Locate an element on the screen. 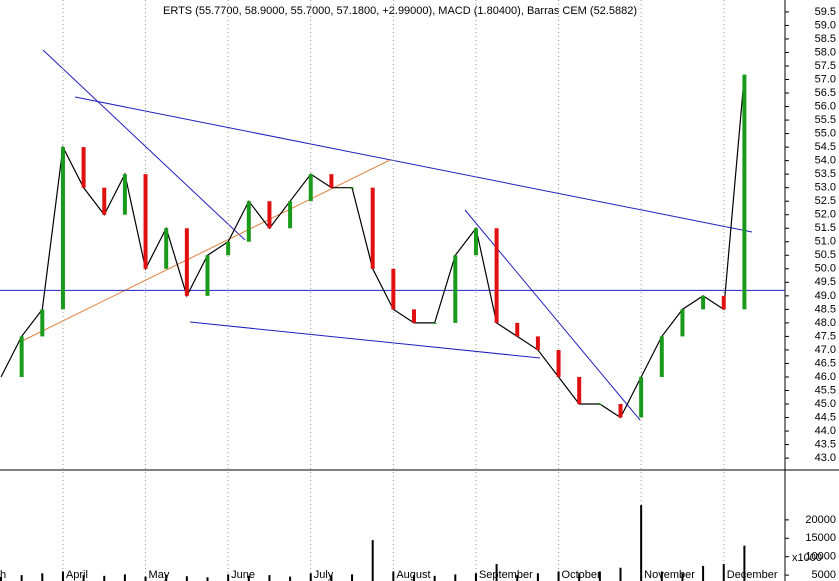  x-tick-label: October is located at coordinates (581, 575).